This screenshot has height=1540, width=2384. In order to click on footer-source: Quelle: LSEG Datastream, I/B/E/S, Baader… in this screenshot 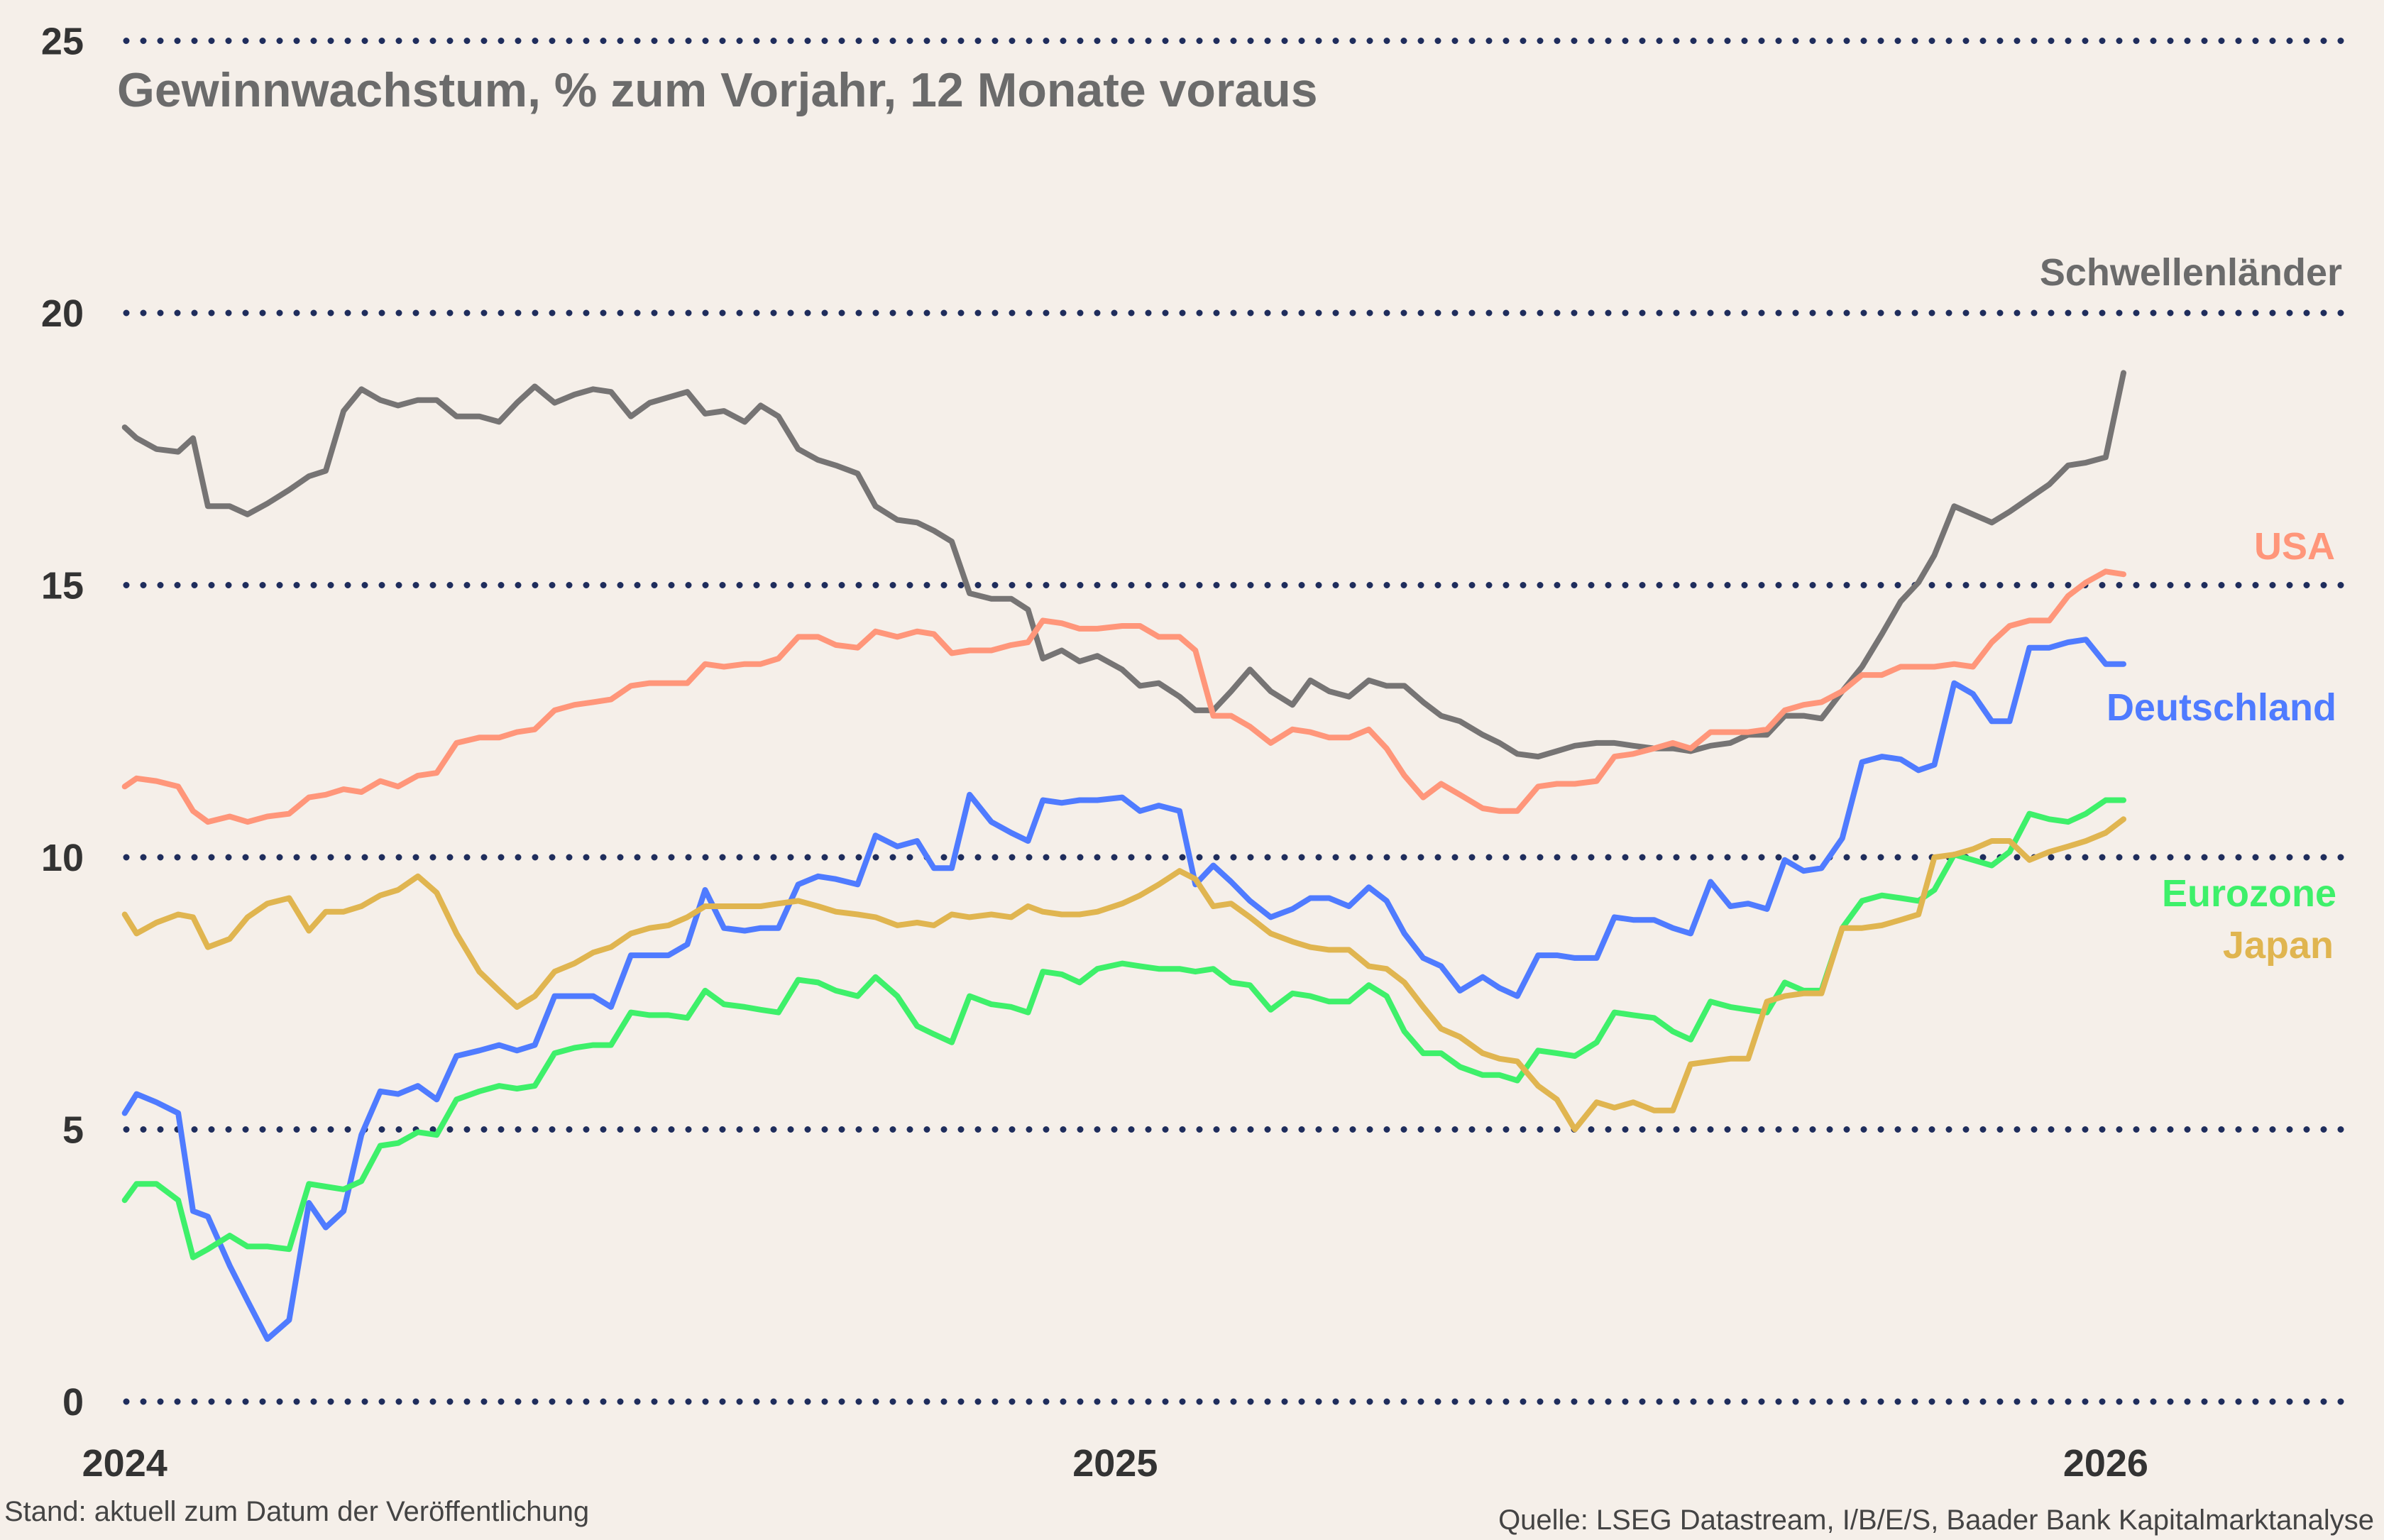, I will do `click(1936, 1521)`.